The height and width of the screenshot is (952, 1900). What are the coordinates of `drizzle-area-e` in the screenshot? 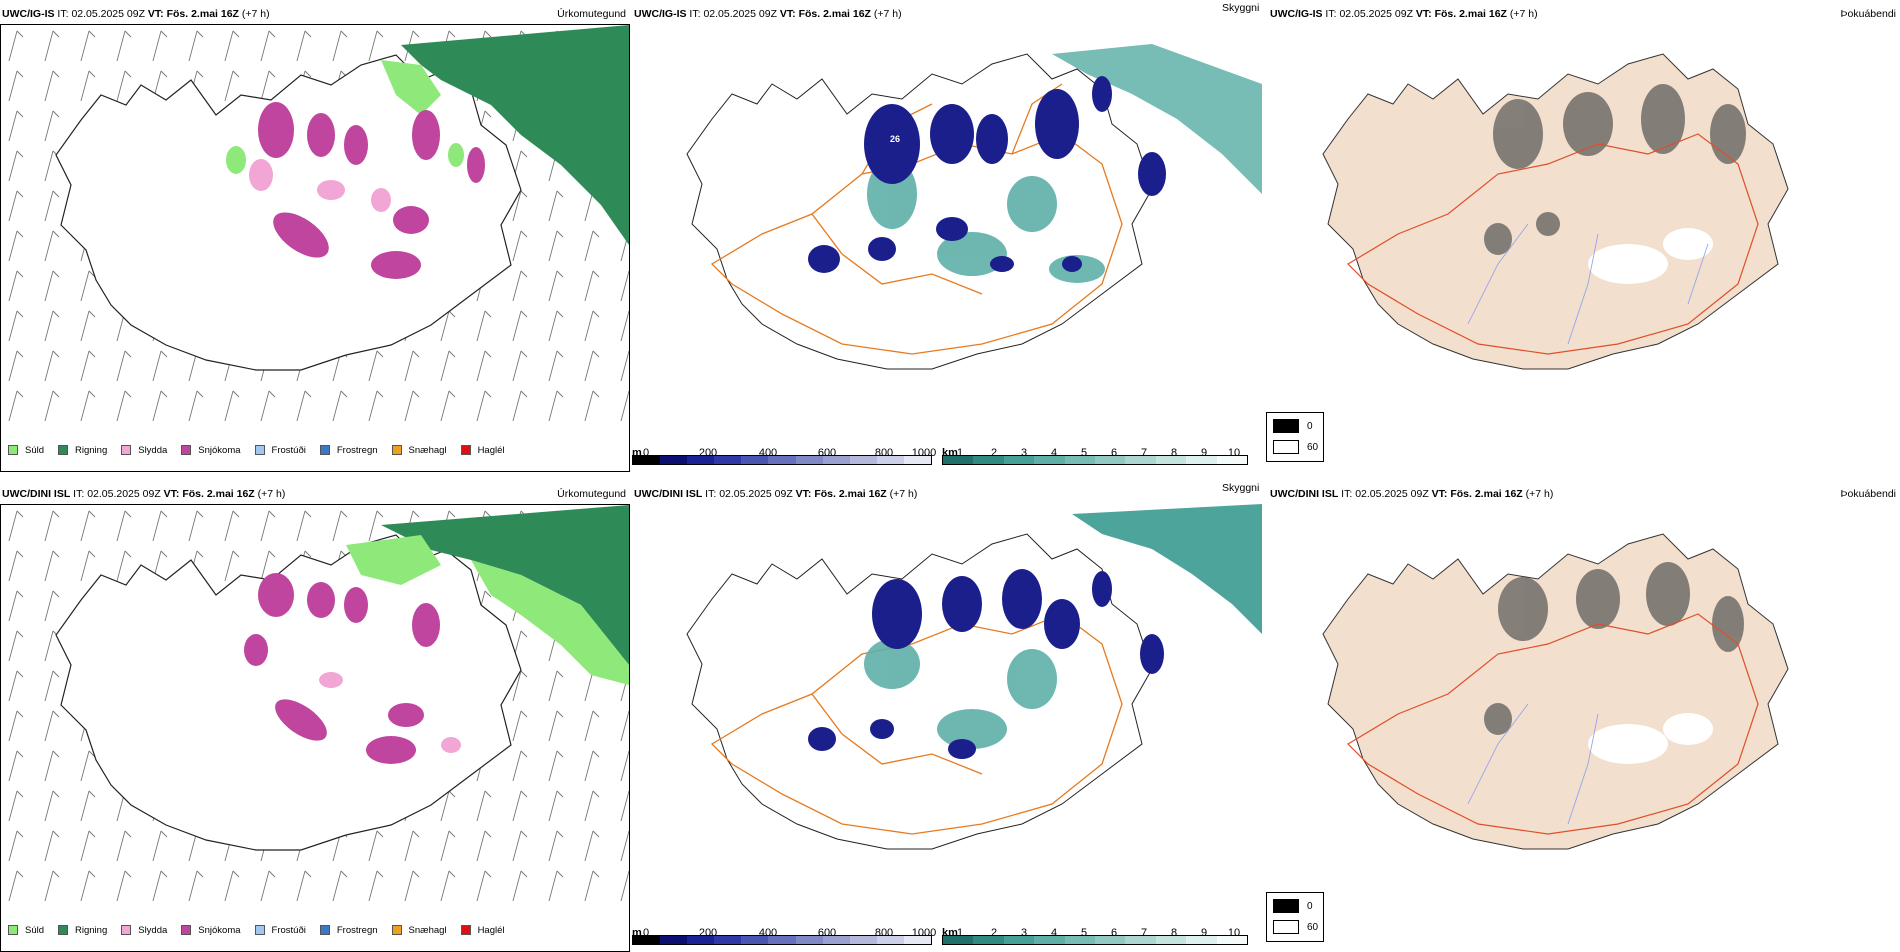 It's located at (550, 622).